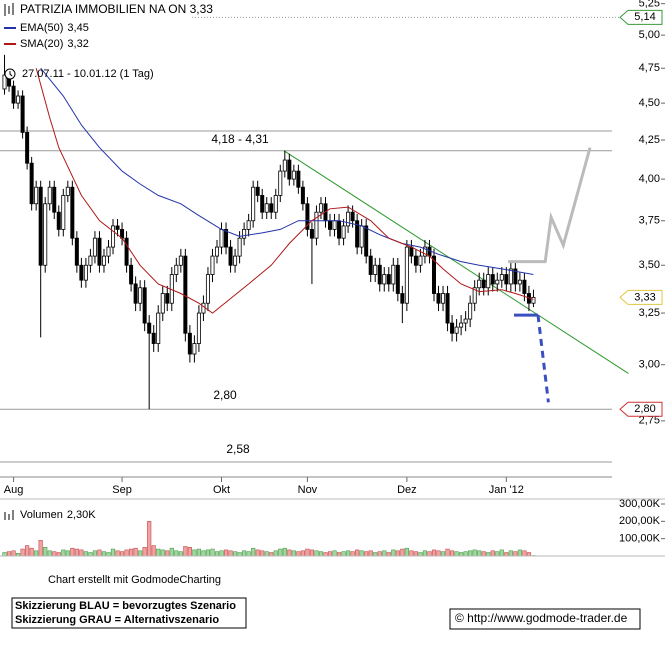  What do you see at coordinates (640, 539) in the screenshot?
I see `volume-tick-label: 100,00K` at bounding box center [640, 539].